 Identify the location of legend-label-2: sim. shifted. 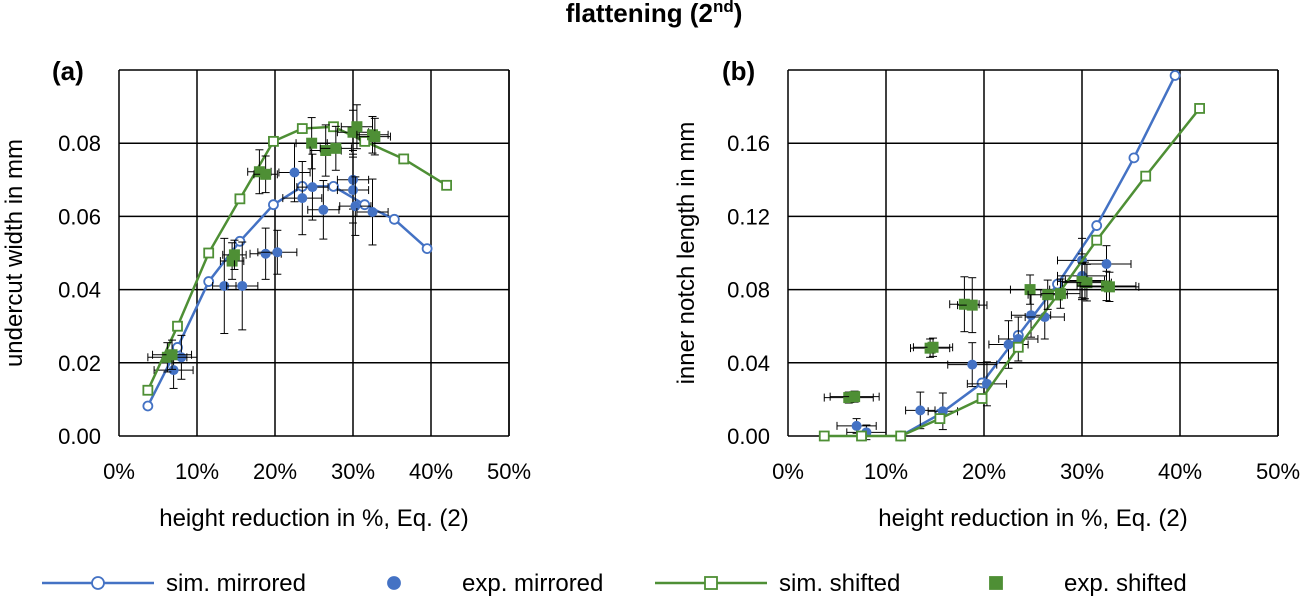
(839, 583).